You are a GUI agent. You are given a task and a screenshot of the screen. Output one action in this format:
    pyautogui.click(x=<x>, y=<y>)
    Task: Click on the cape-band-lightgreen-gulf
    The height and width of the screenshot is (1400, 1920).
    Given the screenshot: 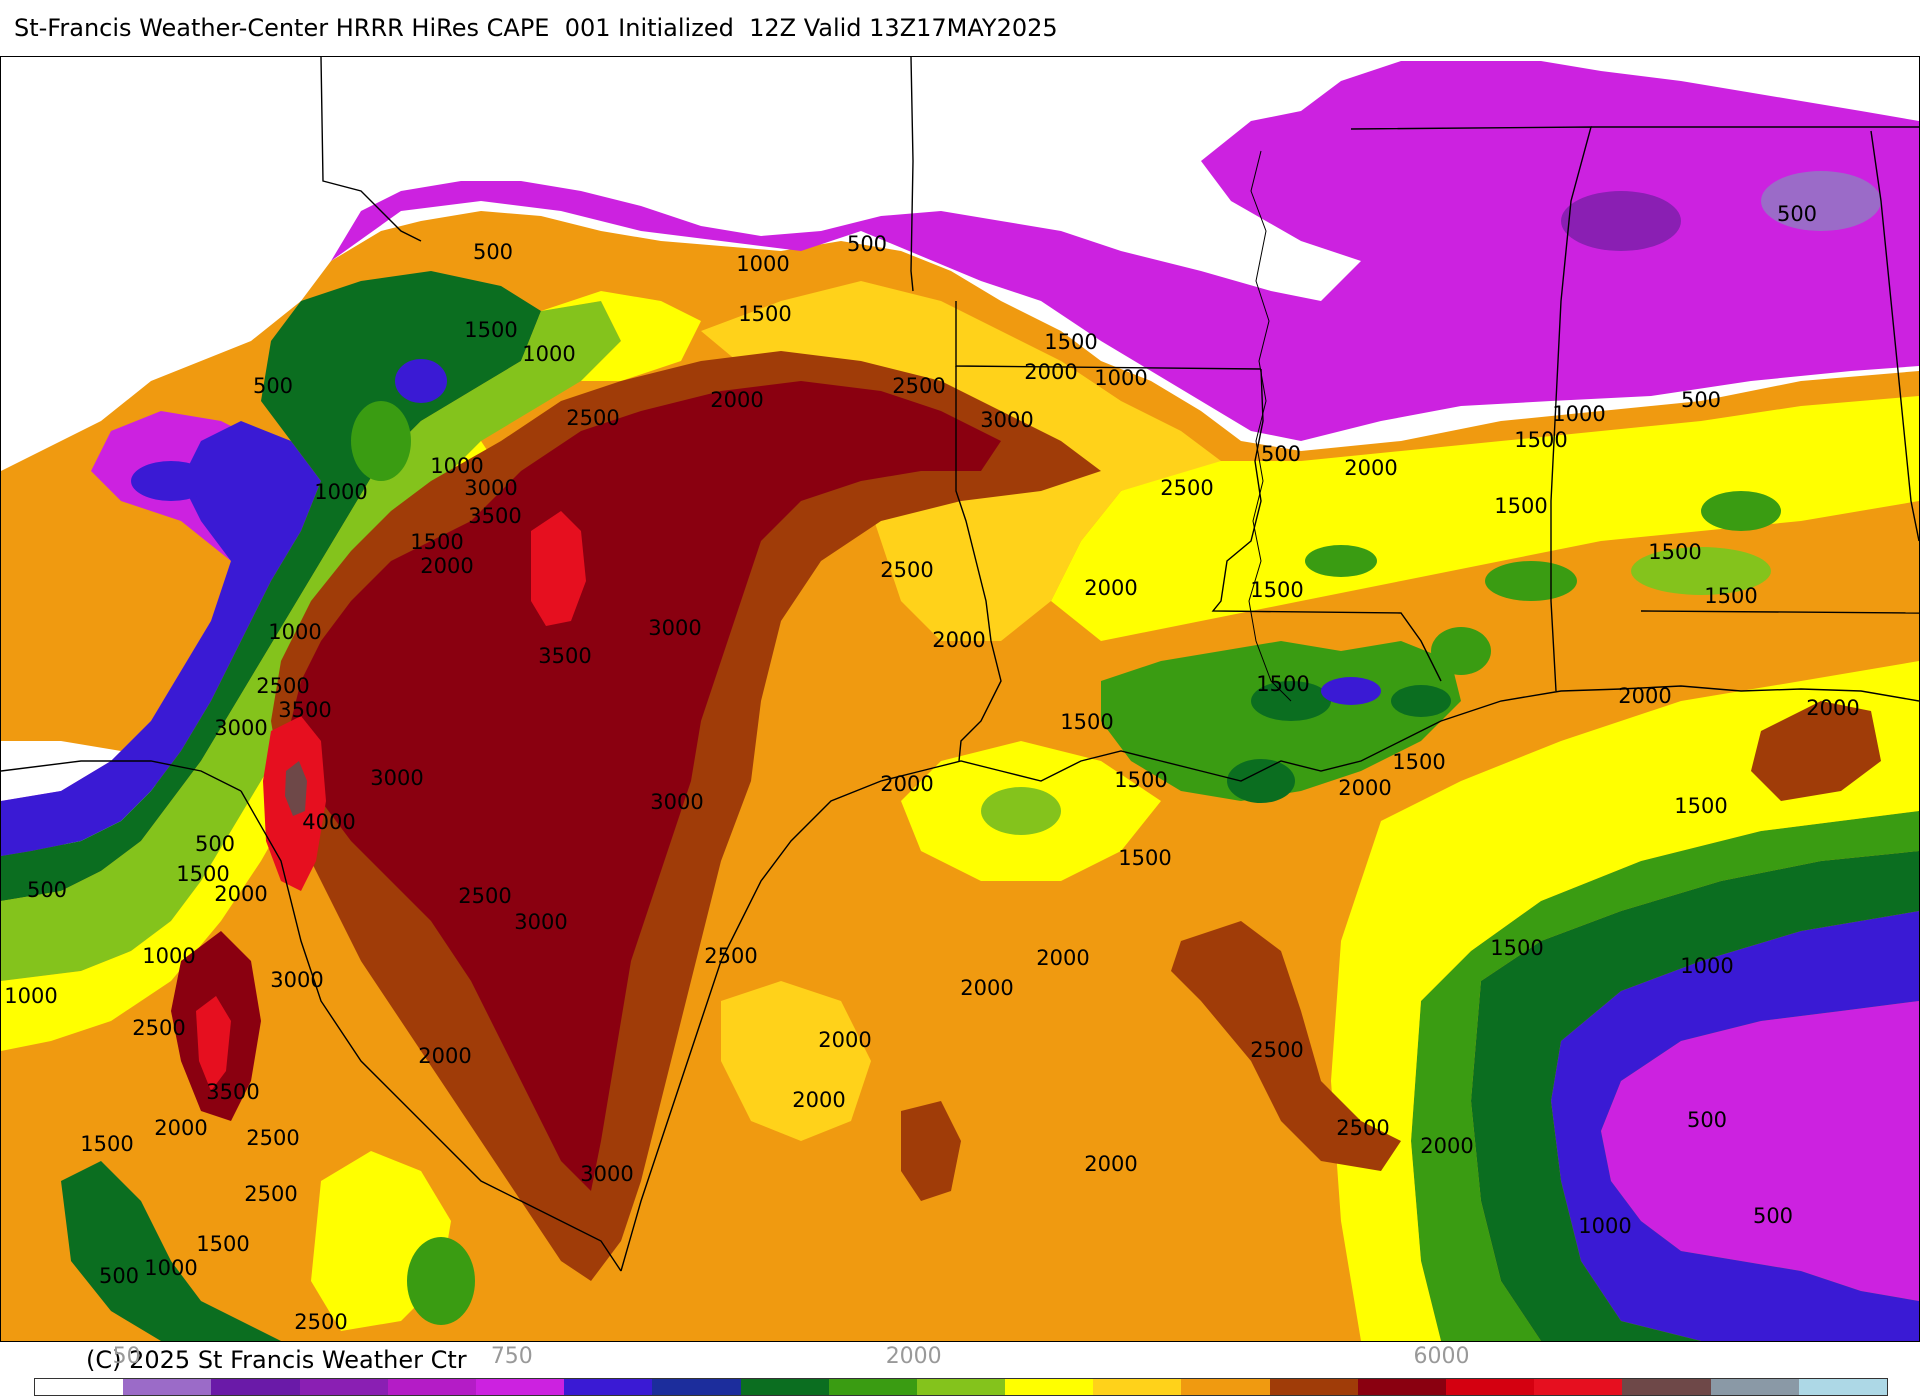 What is the action you would take?
    pyautogui.click(x=1665, y=1076)
    